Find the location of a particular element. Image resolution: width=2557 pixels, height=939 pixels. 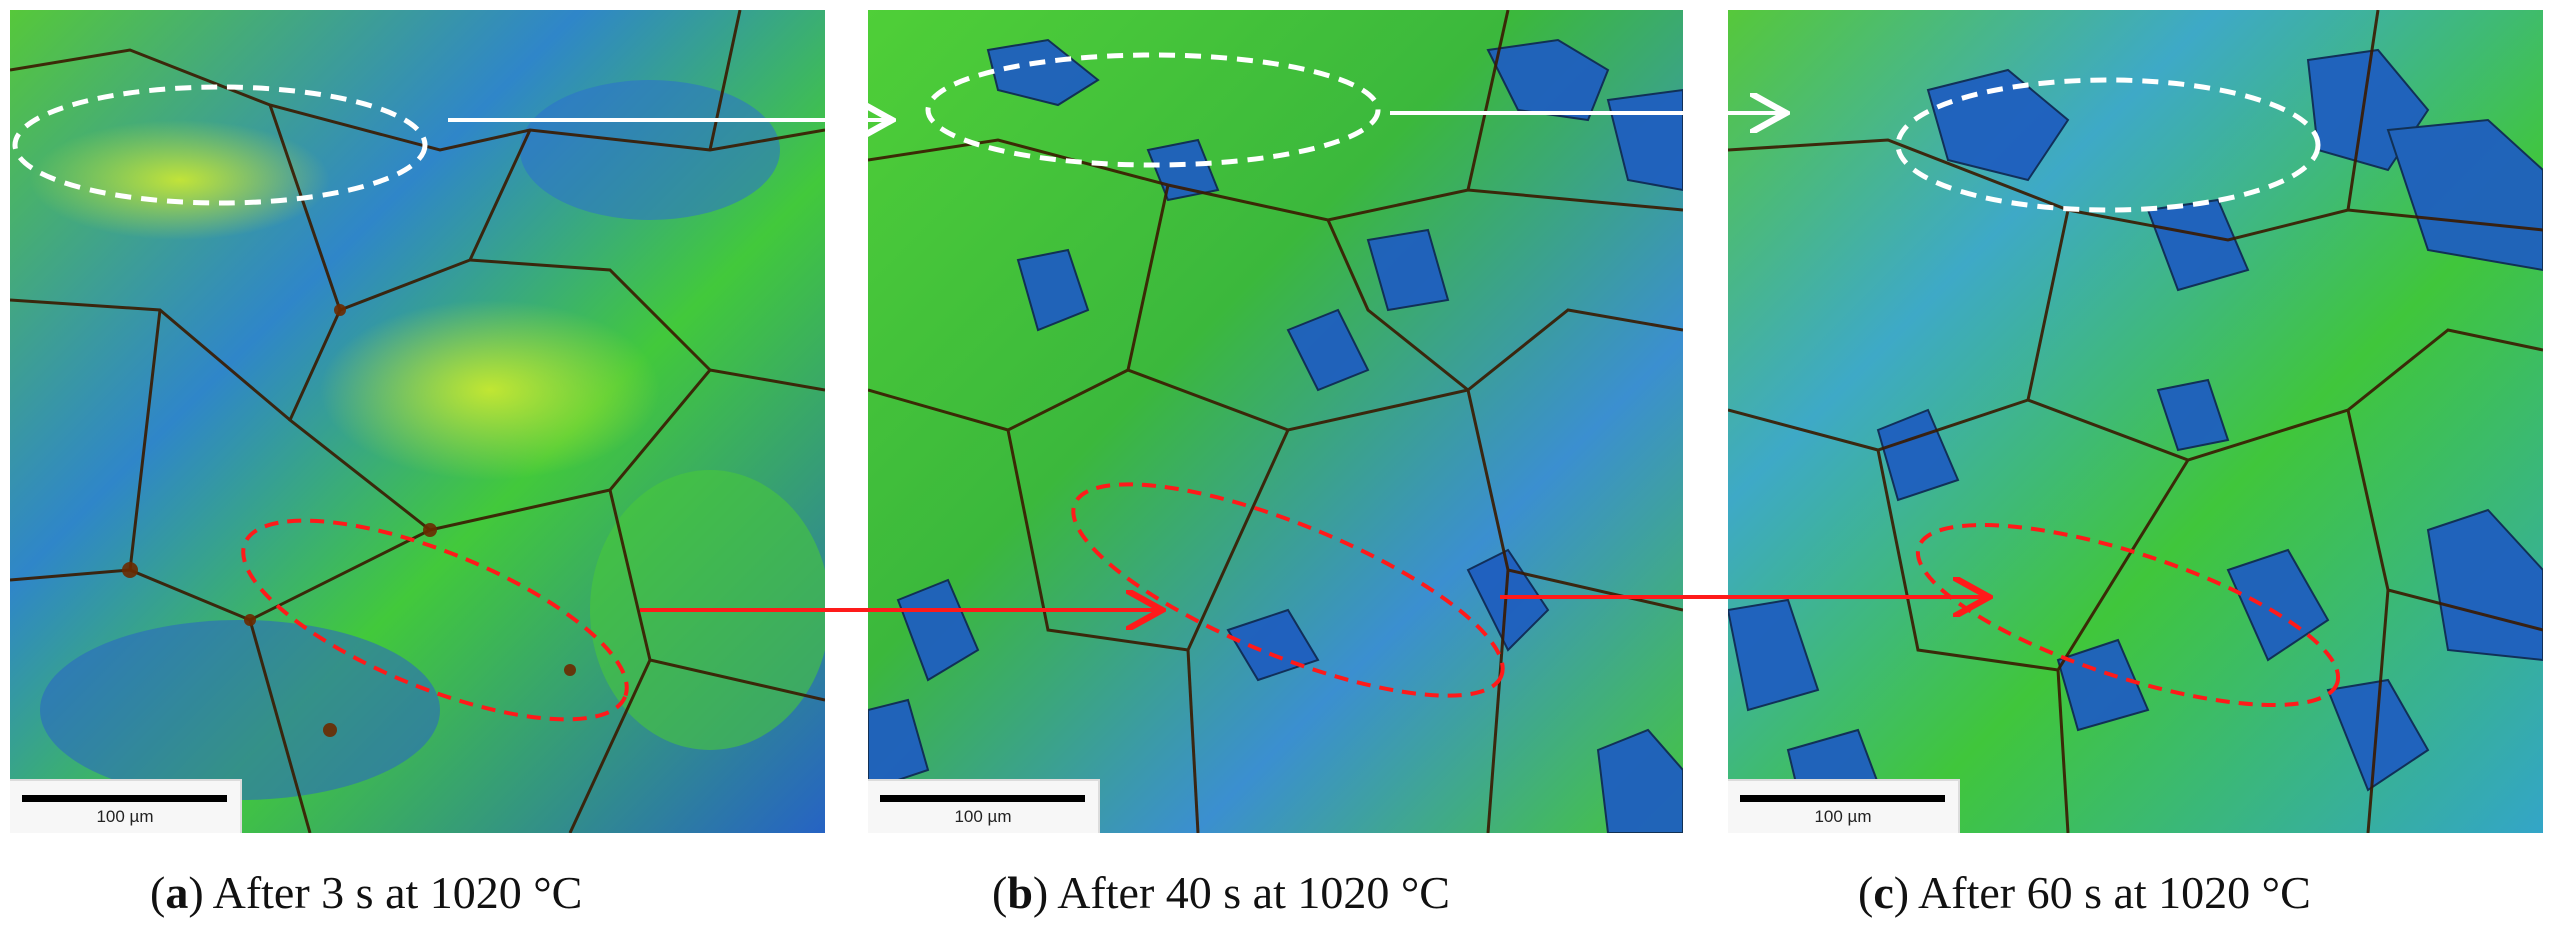

caption-letter-c: c is located at coordinates (1883, 892).